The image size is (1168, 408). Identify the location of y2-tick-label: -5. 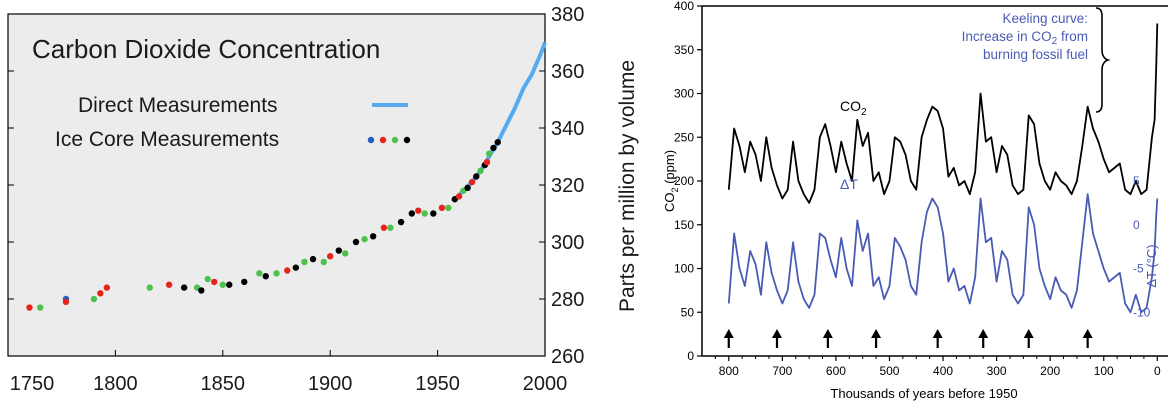
(1138, 269).